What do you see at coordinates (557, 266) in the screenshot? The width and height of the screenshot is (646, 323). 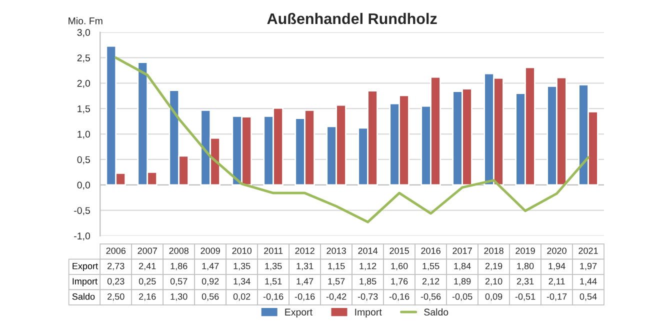 I see `data-label: 1,94` at bounding box center [557, 266].